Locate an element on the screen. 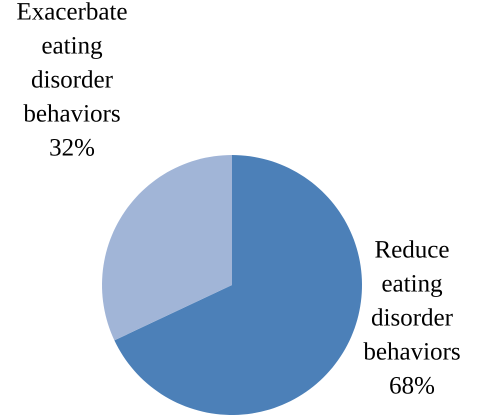  data-label: 32% is located at coordinates (72, 147).